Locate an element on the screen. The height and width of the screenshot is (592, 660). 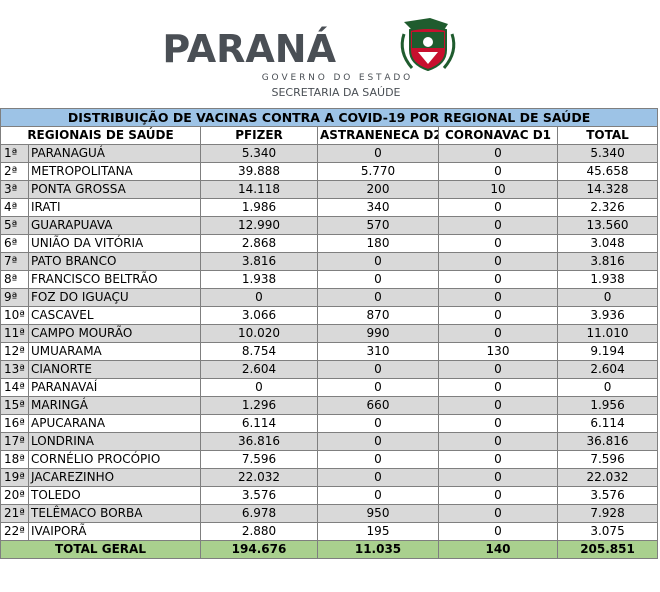
cell: 3.936 is located at coordinates (607, 315).